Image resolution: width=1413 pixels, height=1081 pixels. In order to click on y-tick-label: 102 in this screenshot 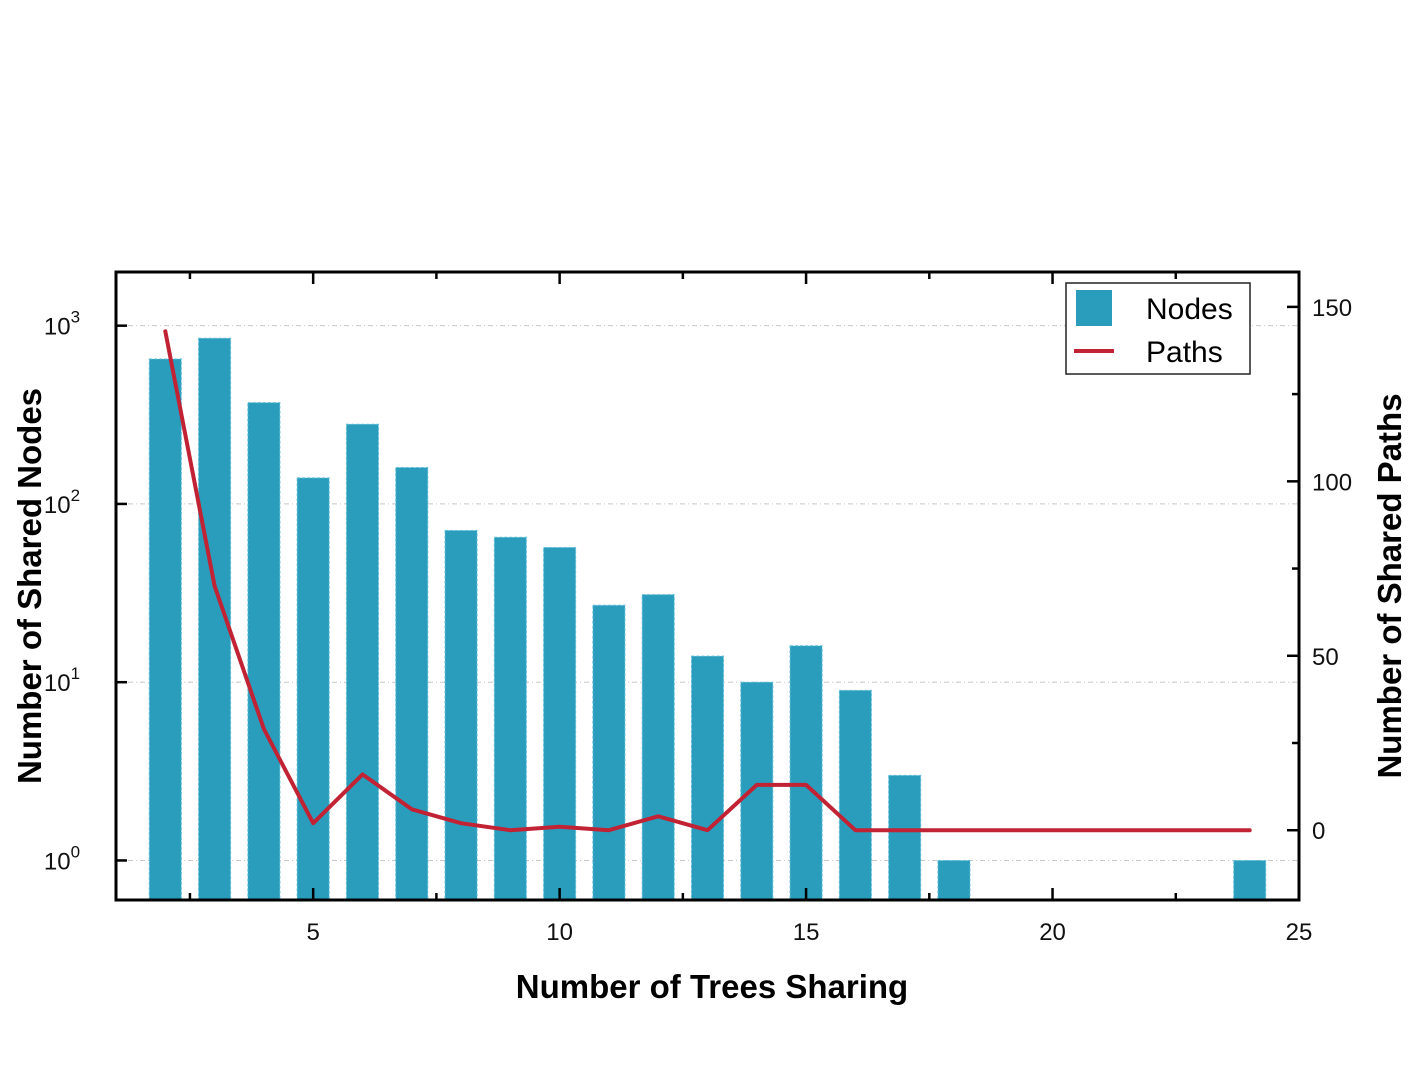, I will do `click(62, 502)`.